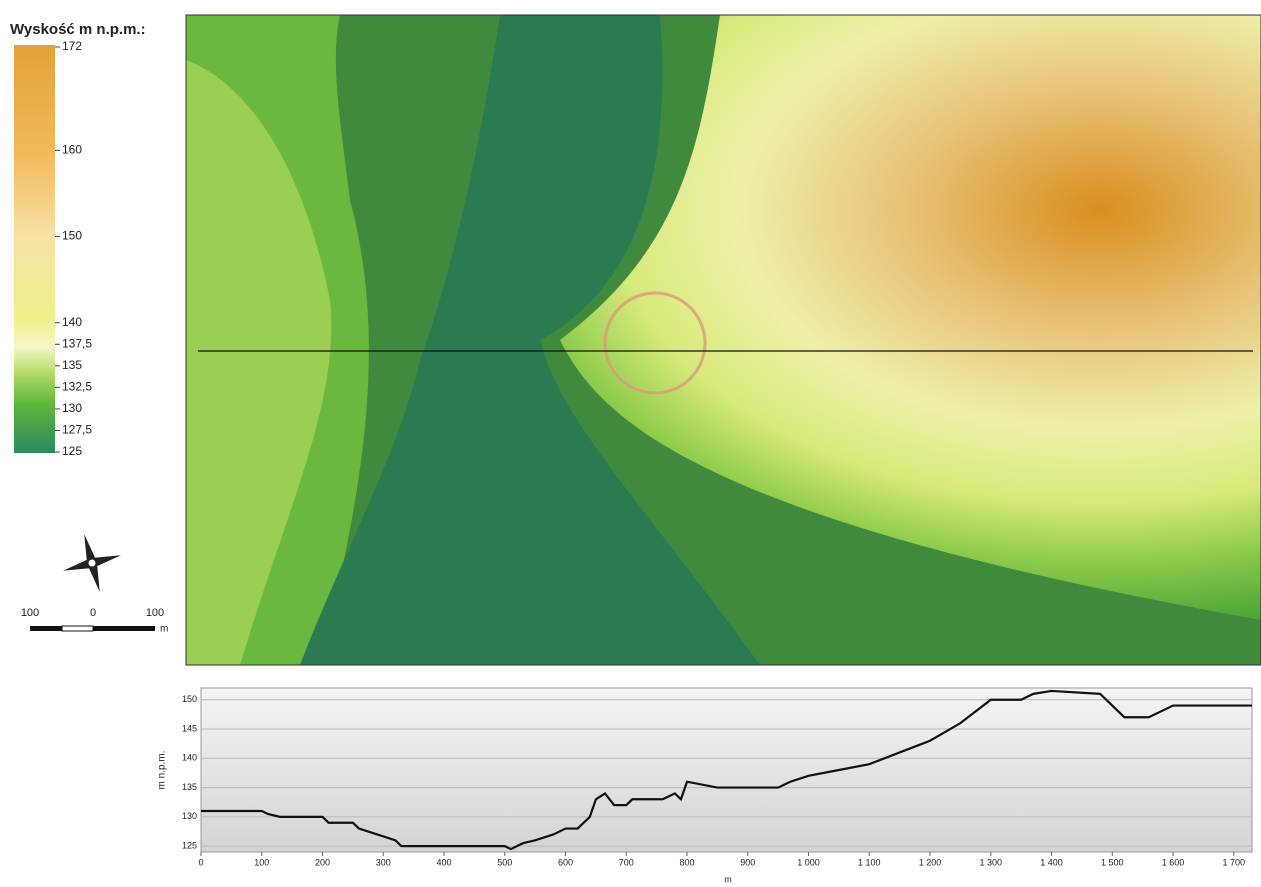  I want to click on legend-ticks: 172 160 150 140 137,5 135 132,5 130 127,5 125, so click(73, 248).